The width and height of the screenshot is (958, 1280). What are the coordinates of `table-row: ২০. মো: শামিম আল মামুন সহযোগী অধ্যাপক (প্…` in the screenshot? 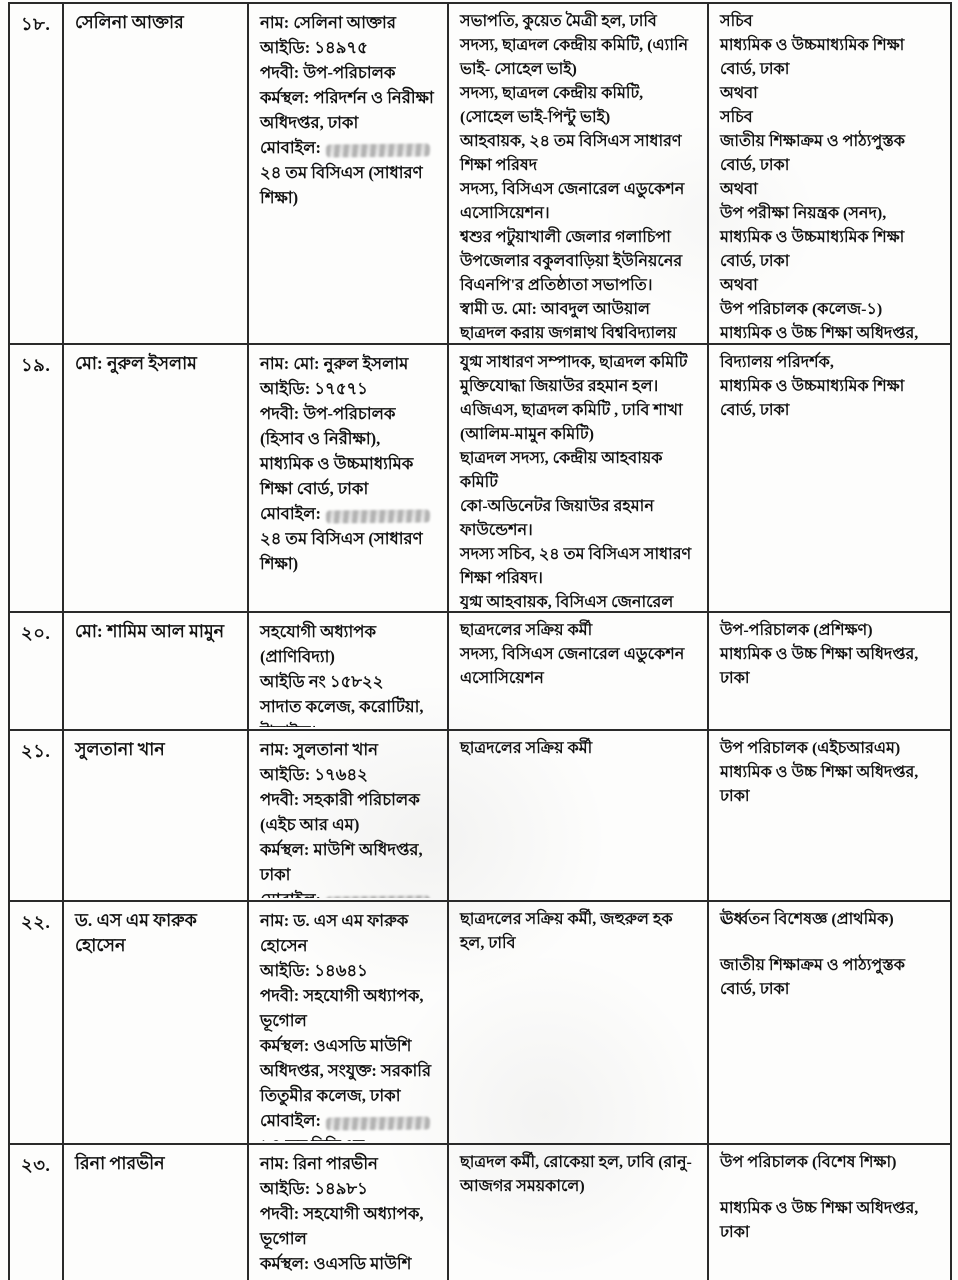 It's located at (480, 671).